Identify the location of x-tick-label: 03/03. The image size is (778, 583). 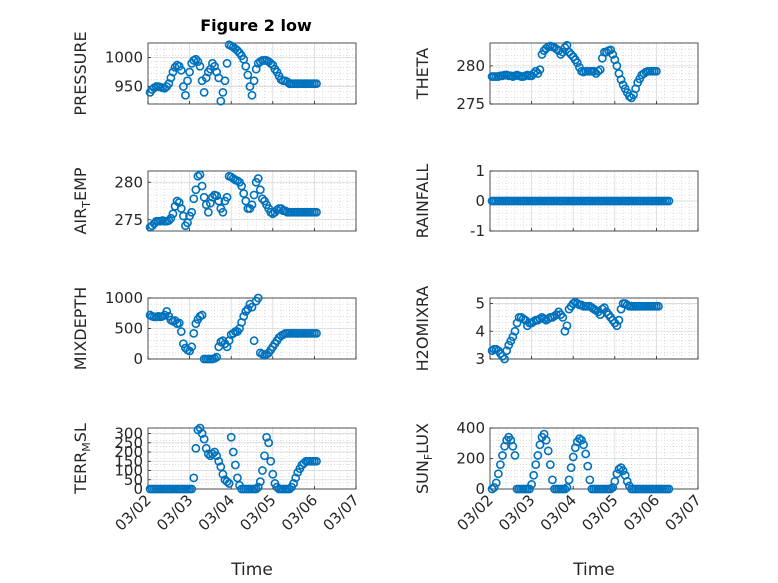
(516, 512).